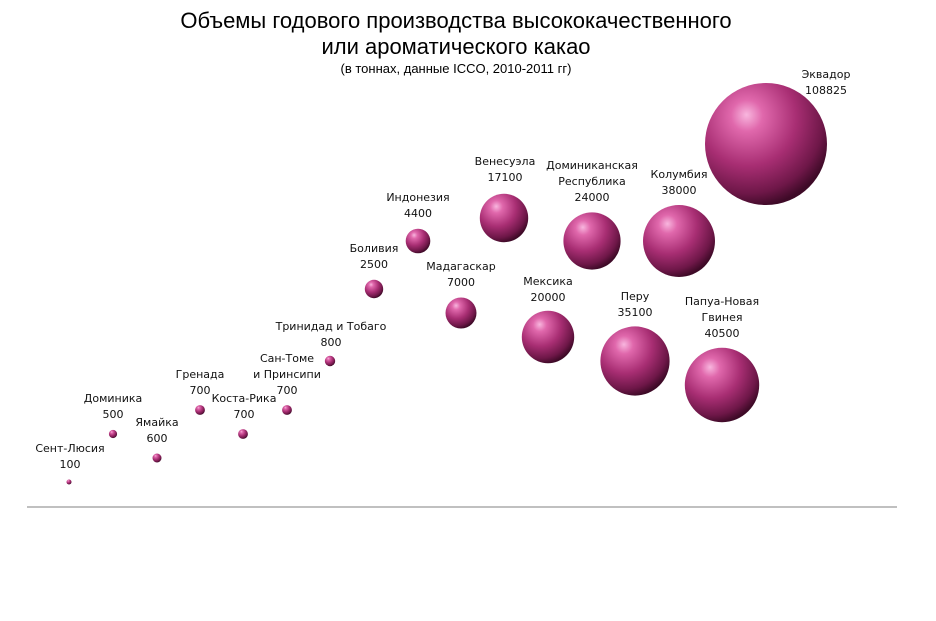  What do you see at coordinates (826, 82) in the screenshot?
I see `bubble-label-16: Эквадор 108825` at bounding box center [826, 82].